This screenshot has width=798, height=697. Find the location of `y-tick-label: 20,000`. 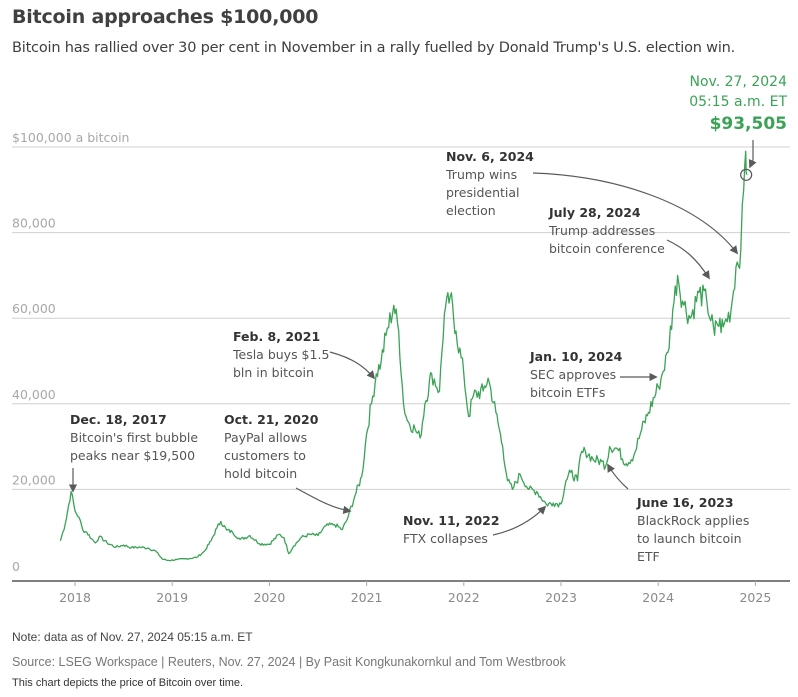

y-tick-label: 20,000 is located at coordinates (34, 479).